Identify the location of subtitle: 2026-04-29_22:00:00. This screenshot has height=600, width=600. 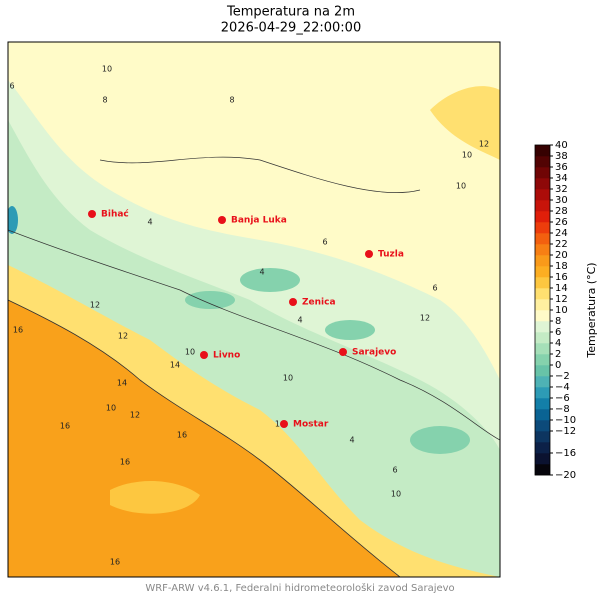
(291, 28).